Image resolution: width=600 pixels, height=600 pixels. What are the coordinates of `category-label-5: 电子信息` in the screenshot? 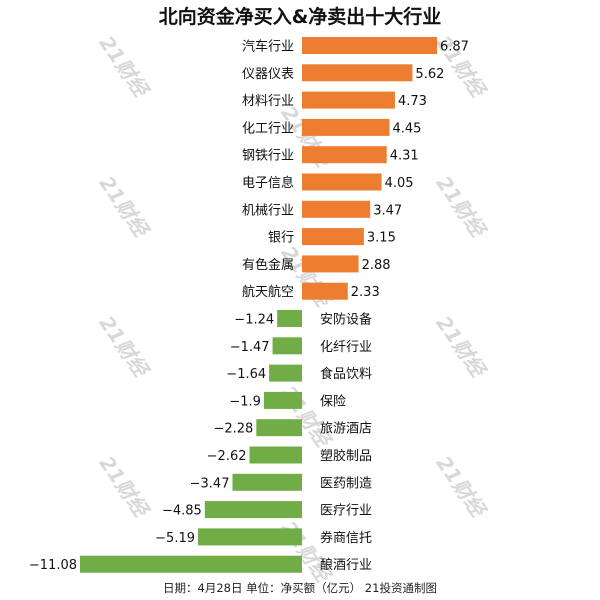 It's located at (268, 183).